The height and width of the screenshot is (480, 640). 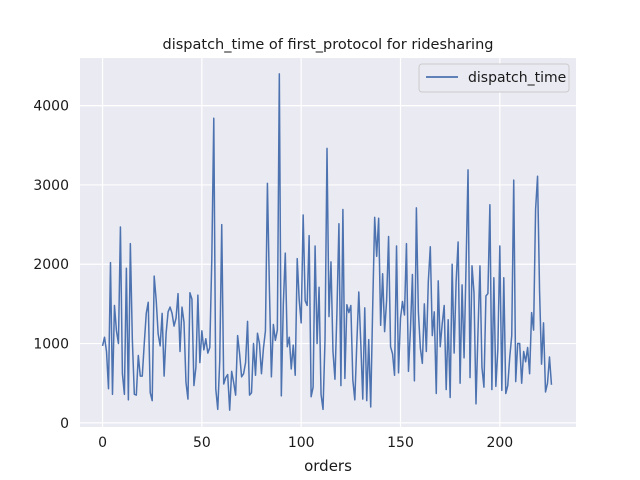 What do you see at coordinates (202, 443) in the screenshot?
I see `x-tick-label: 50` at bounding box center [202, 443].